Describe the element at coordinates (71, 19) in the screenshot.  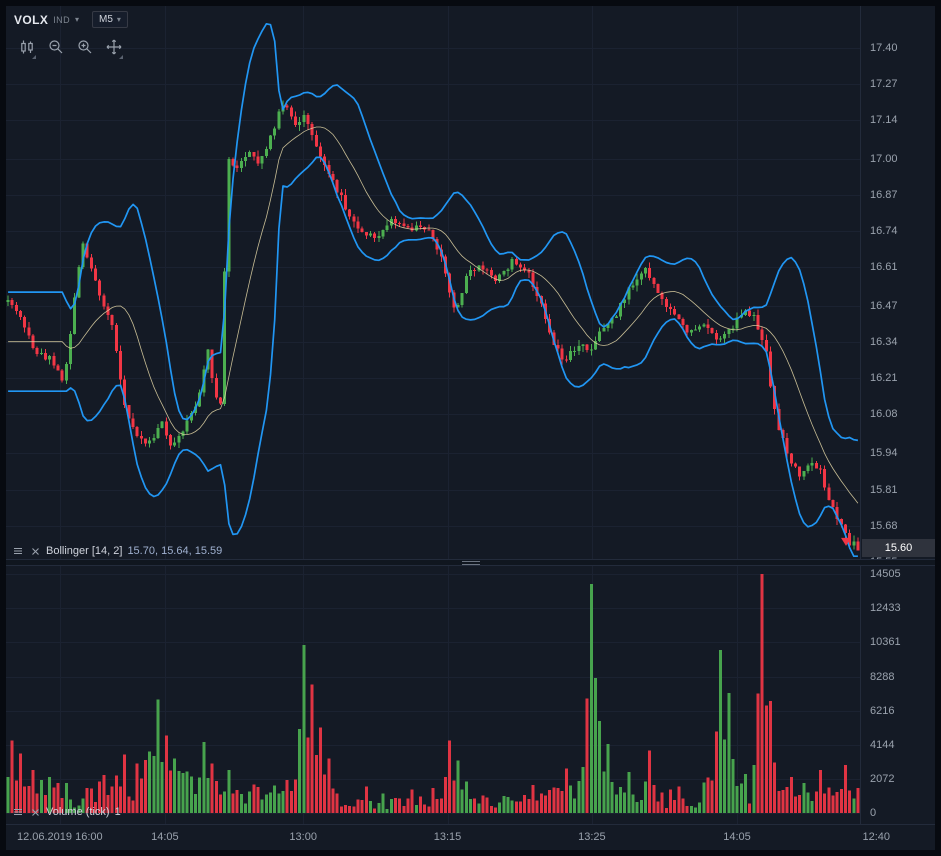
I see `symbol-header: VOLX IND ▾ M5 ▾` at that location.